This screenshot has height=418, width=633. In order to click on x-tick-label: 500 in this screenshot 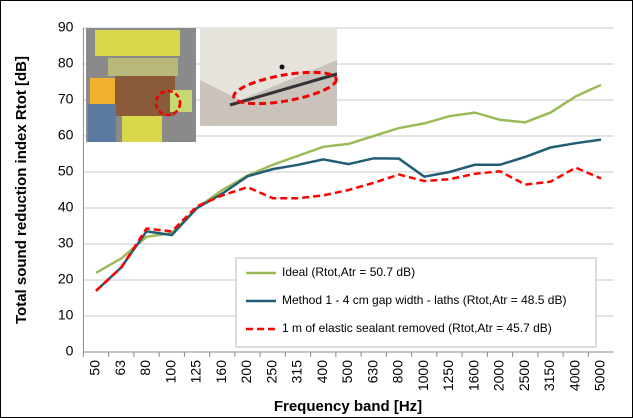, I will do `click(347, 372)`.